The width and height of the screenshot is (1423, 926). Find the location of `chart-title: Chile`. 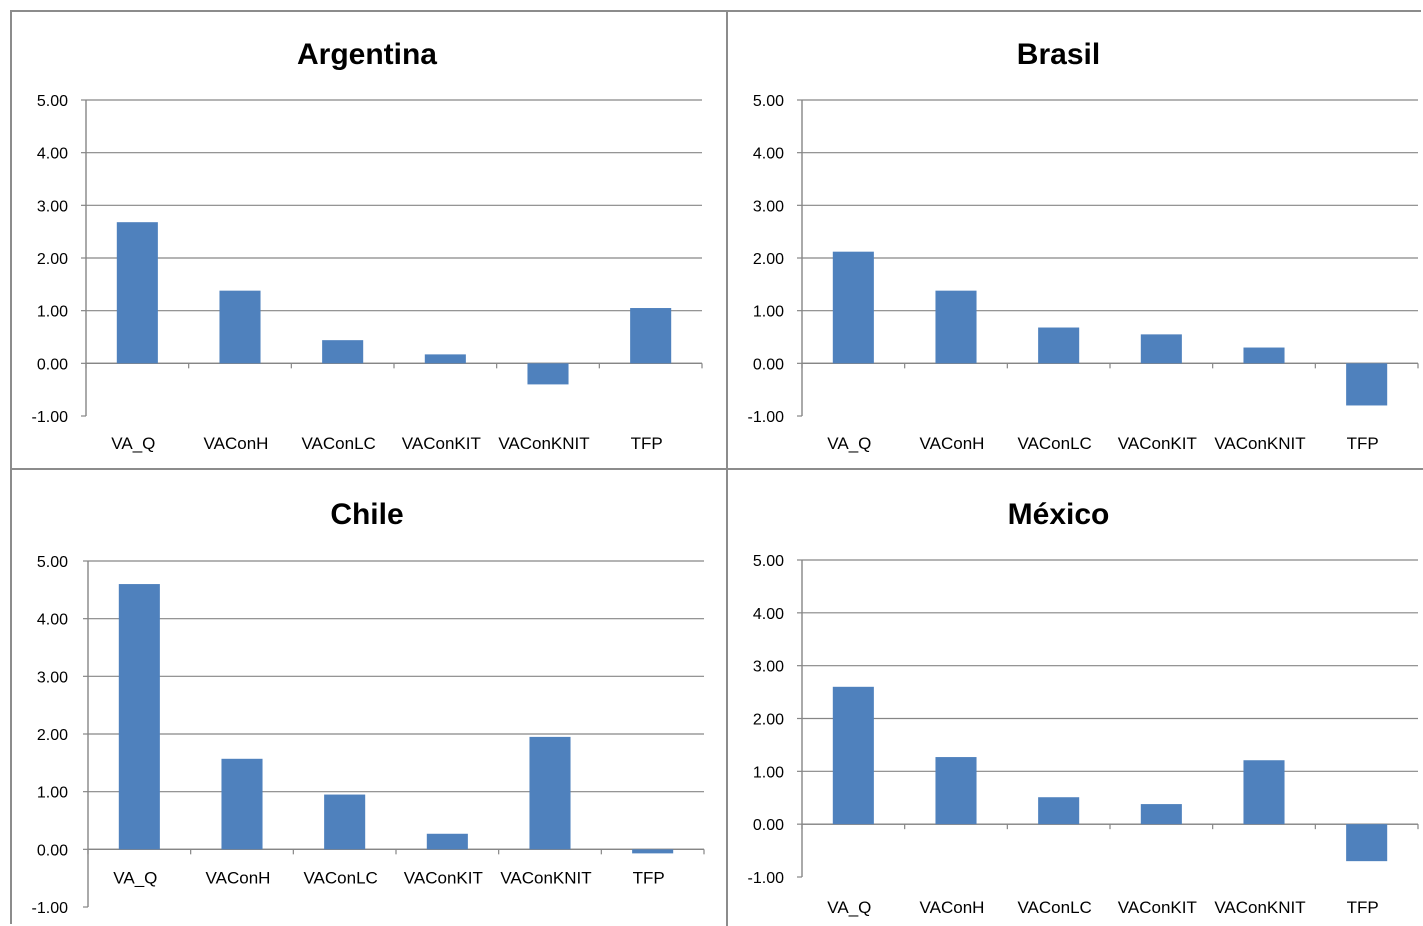

chart-title: Chile is located at coordinates (366, 514).